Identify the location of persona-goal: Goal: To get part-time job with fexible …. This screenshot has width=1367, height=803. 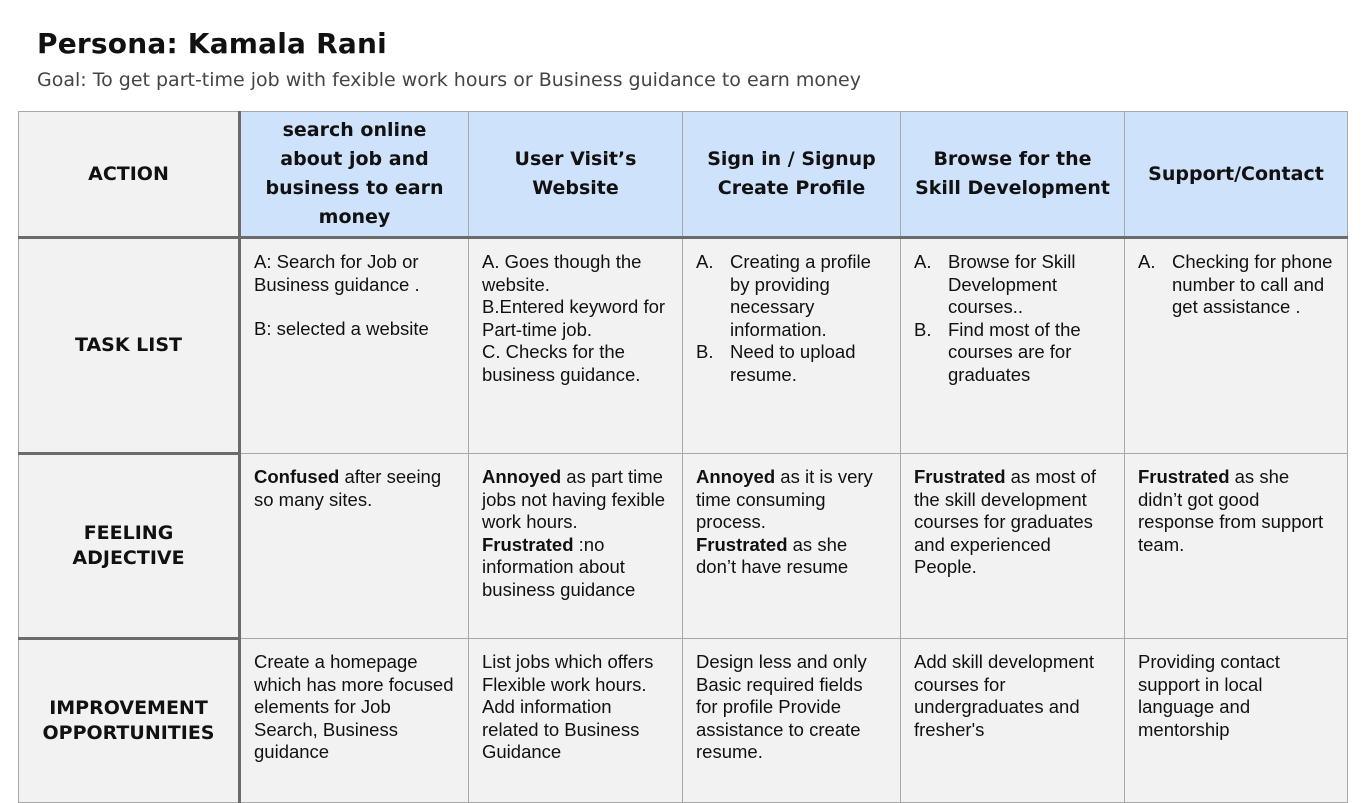
(449, 80).